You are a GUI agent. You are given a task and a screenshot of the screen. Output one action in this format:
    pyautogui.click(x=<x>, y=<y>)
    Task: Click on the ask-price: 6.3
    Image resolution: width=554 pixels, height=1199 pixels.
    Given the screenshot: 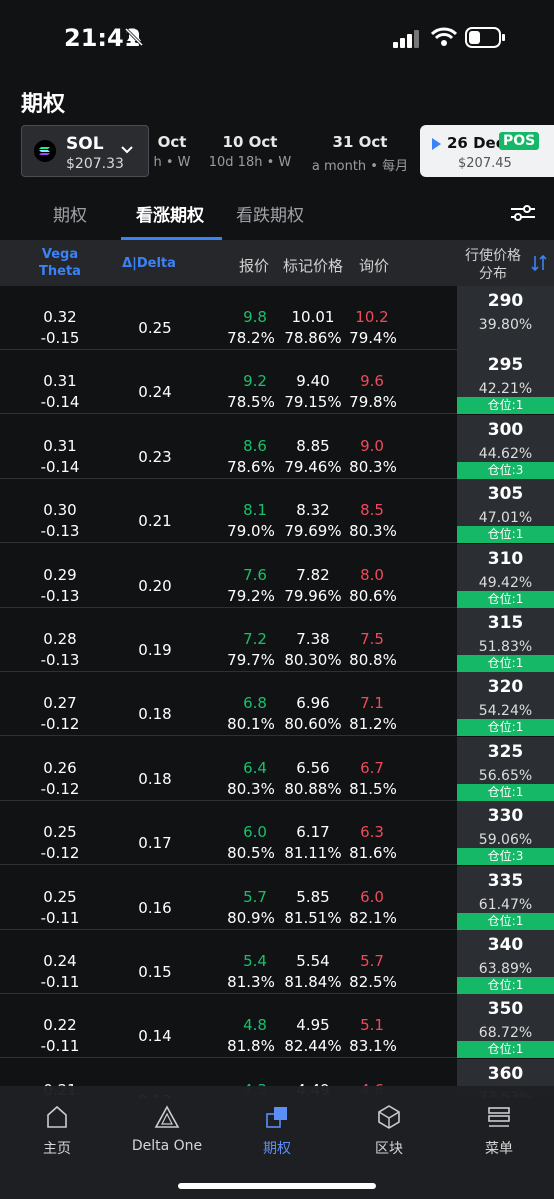 What is the action you would take?
    pyautogui.click(x=372, y=832)
    